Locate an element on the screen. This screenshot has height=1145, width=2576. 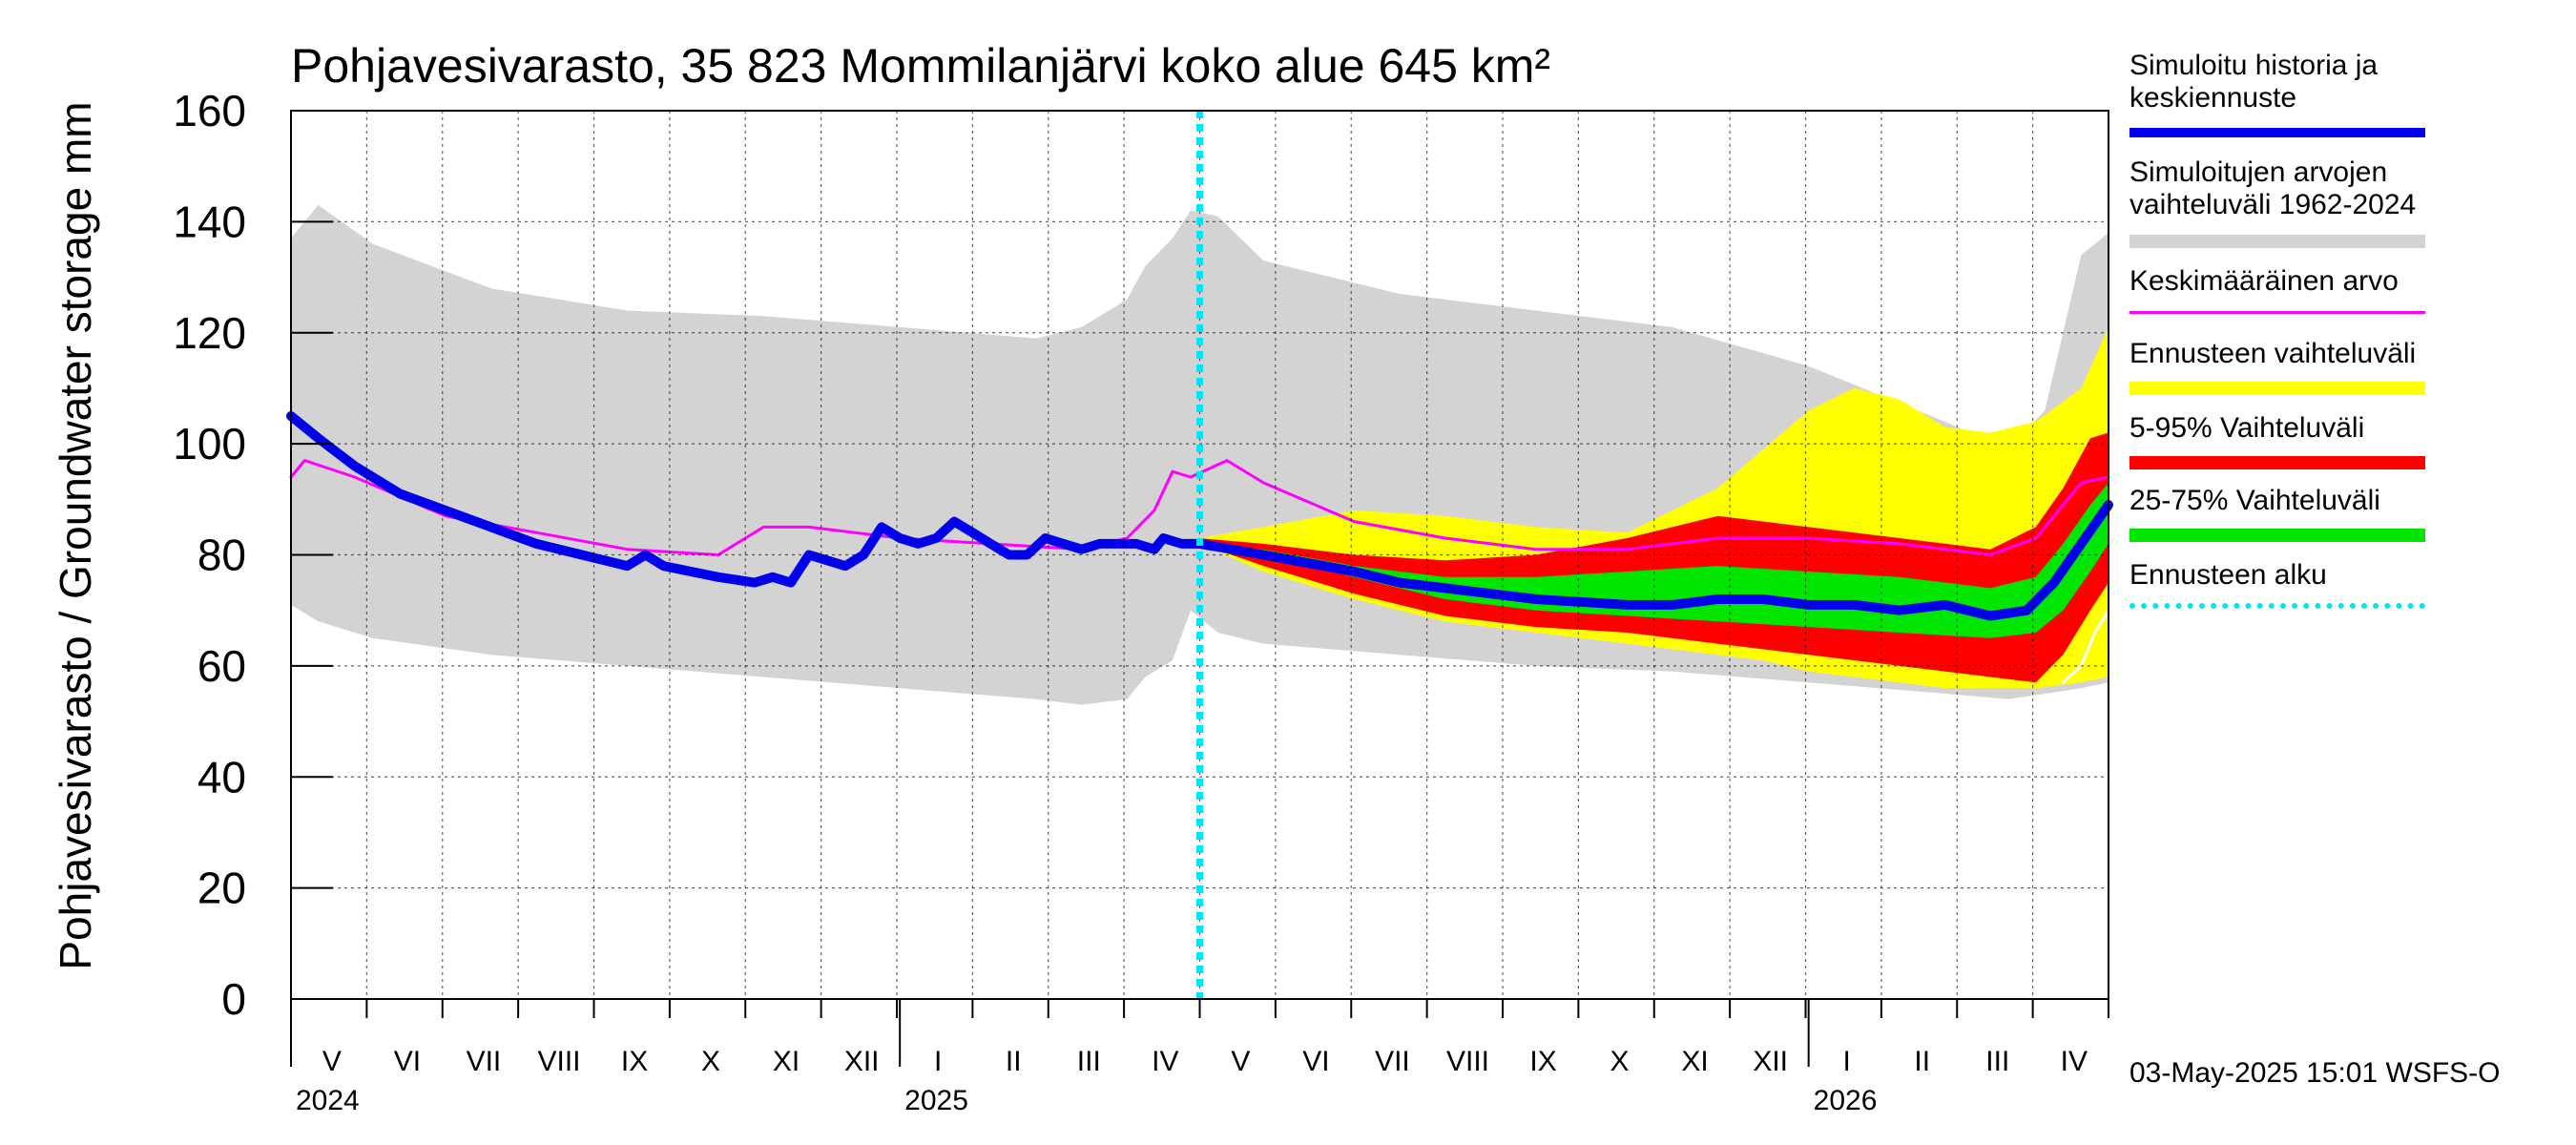
legend-item-history: Simuloitu historia ja keskiennuste is located at coordinates (2286, 93).